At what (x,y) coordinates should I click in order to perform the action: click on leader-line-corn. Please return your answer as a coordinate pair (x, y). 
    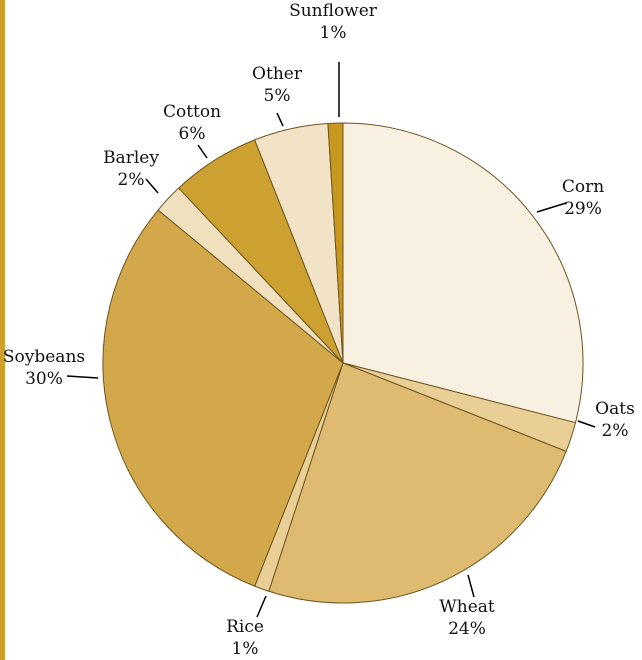
    Looking at the image, I should click on (551, 207).